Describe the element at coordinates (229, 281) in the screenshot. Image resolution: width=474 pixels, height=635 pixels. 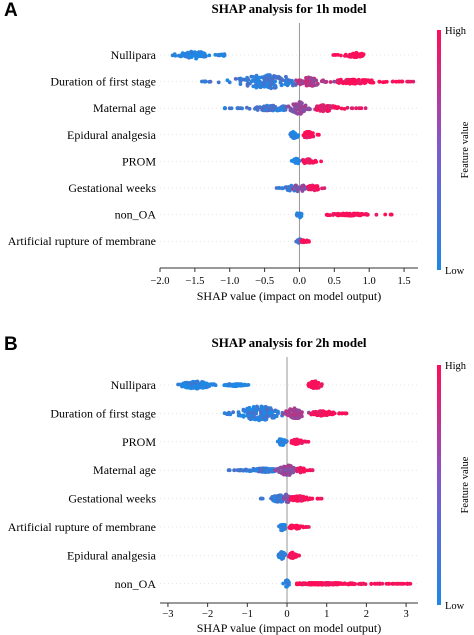
I see `x-tick-label: −1.0` at that location.